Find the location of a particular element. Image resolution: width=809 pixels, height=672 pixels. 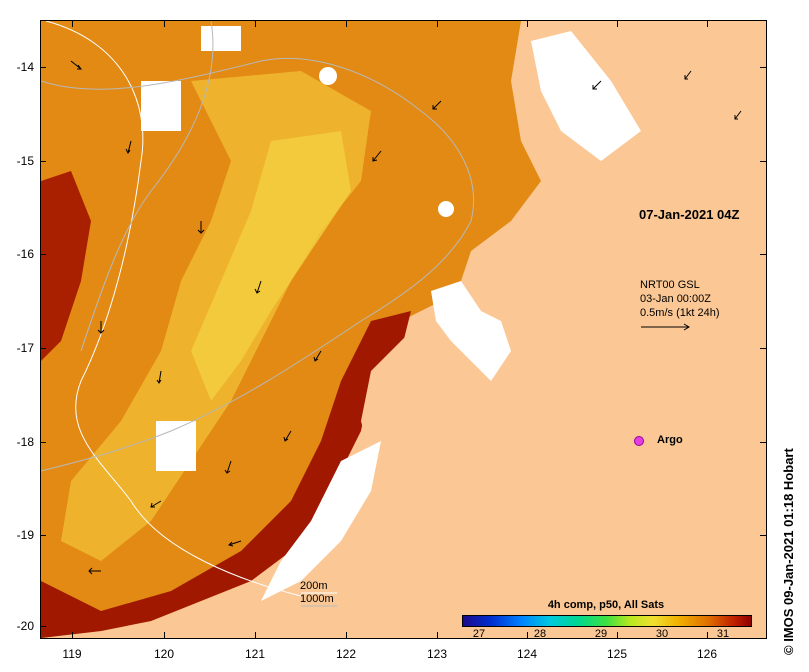

colorbar-tick: 28 is located at coordinates (540, 634).